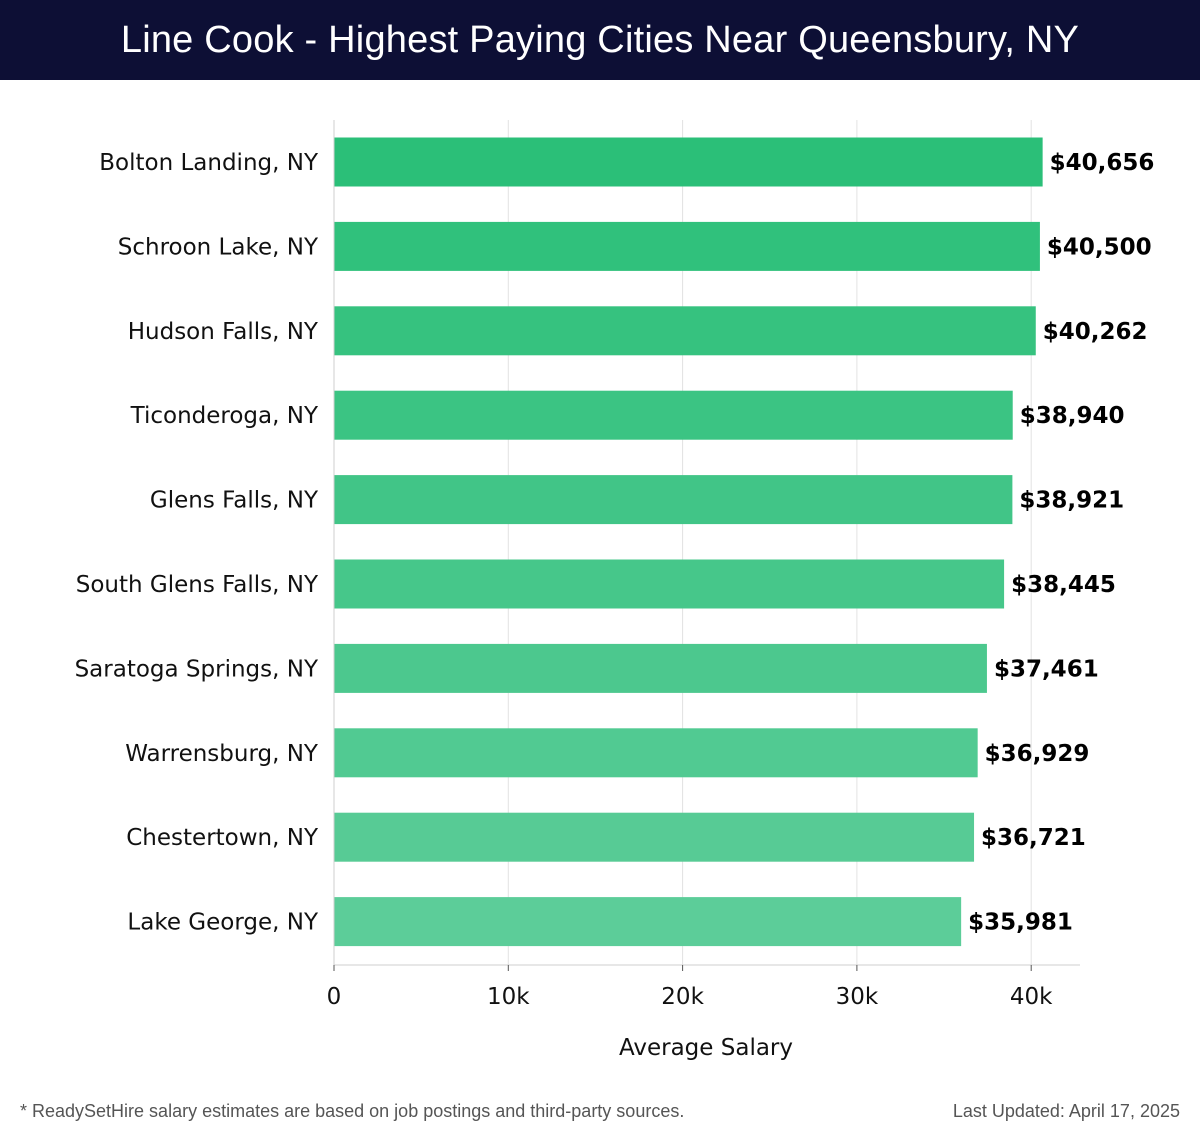 Image resolution: width=1200 pixels, height=1140 pixels. Describe the element at coordinates (197, 585) in the screenshot. I see `category-label: South Glens Falls, NY` at that location.